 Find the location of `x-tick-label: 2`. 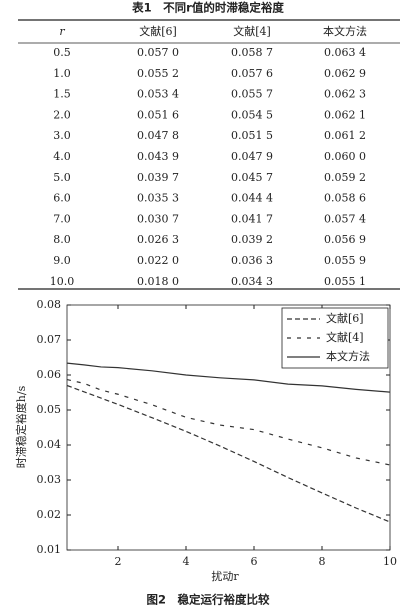

x-tick-label: 2 is located at coordinates (118, 561).